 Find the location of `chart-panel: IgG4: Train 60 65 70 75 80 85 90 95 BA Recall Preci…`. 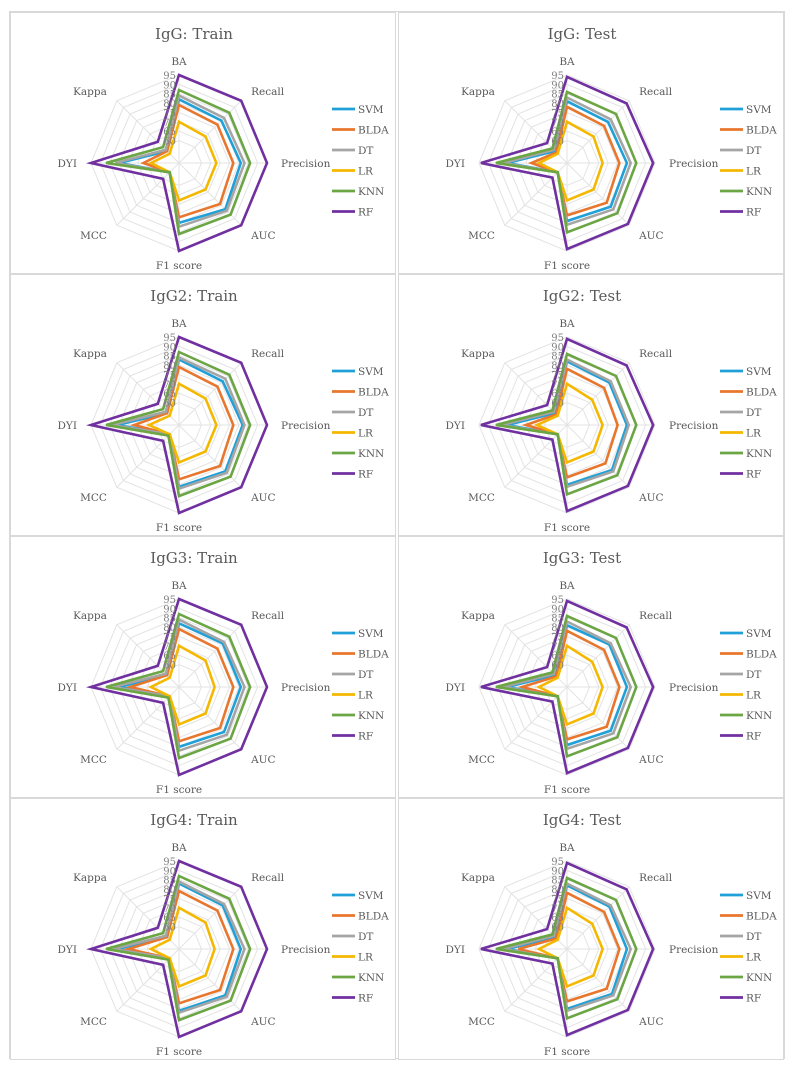

chart-panel: IgG4: Train 60 65 70 75 80 85 90 95 BA Recall Preci… is located at coordinates (203, 929).